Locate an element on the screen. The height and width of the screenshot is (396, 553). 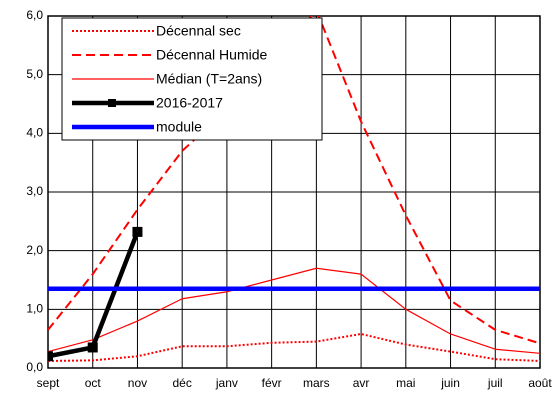
legend-label: 2016-2017 is located at coordinates (189, 103).